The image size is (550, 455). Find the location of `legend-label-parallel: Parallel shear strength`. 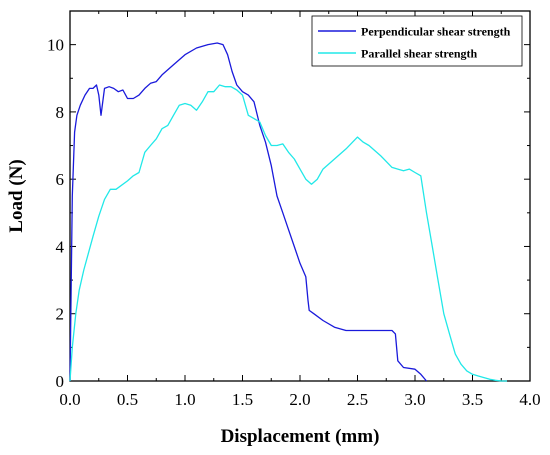

legend-label-parallel: Parallel shear strength is located at coordinates (419, 54).